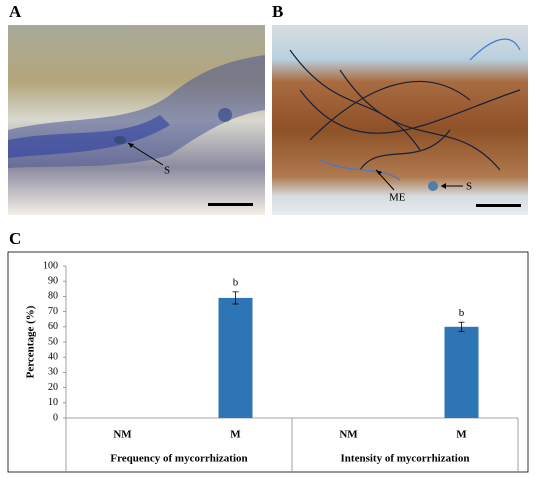 The image size is (536, 480). What do you see at coordinates (53, 372) in the screenshot?
I see `y-tick-label: 30` at bounding box center [53, 372].